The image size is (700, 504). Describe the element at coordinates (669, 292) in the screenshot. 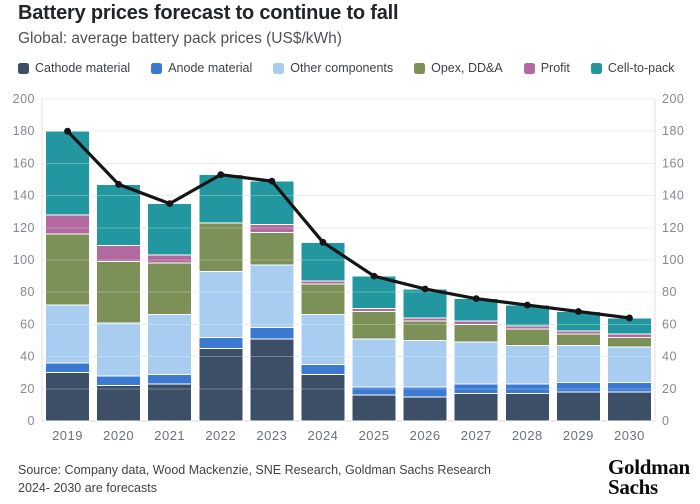

I see `y-tick-label-right: 80` at that location.